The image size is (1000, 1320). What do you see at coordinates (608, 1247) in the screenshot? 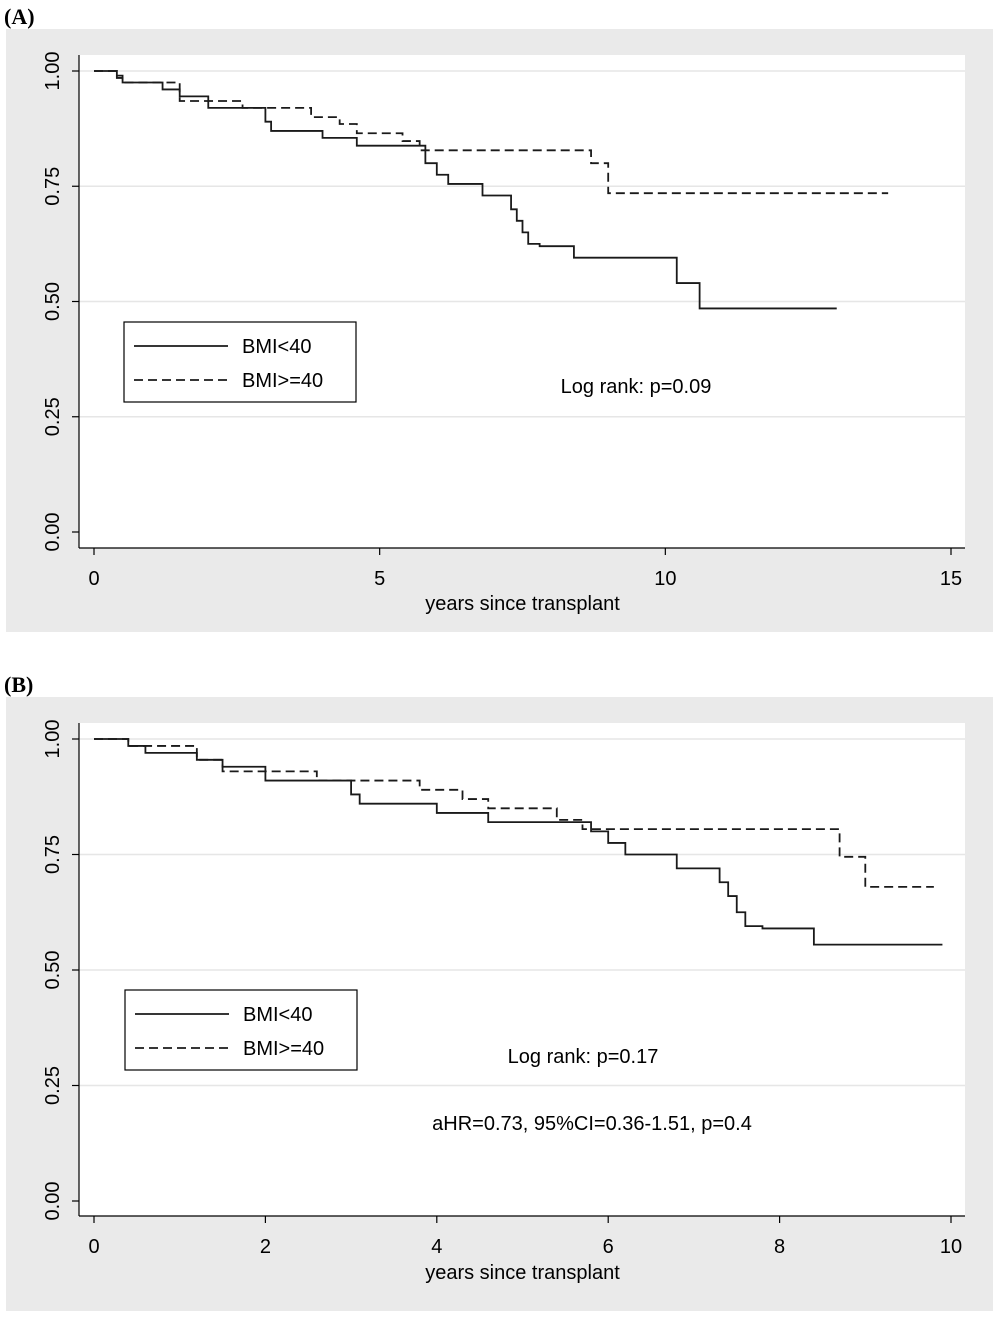
I see `x-tick-label: 6` at bounding box center [608, 1247].